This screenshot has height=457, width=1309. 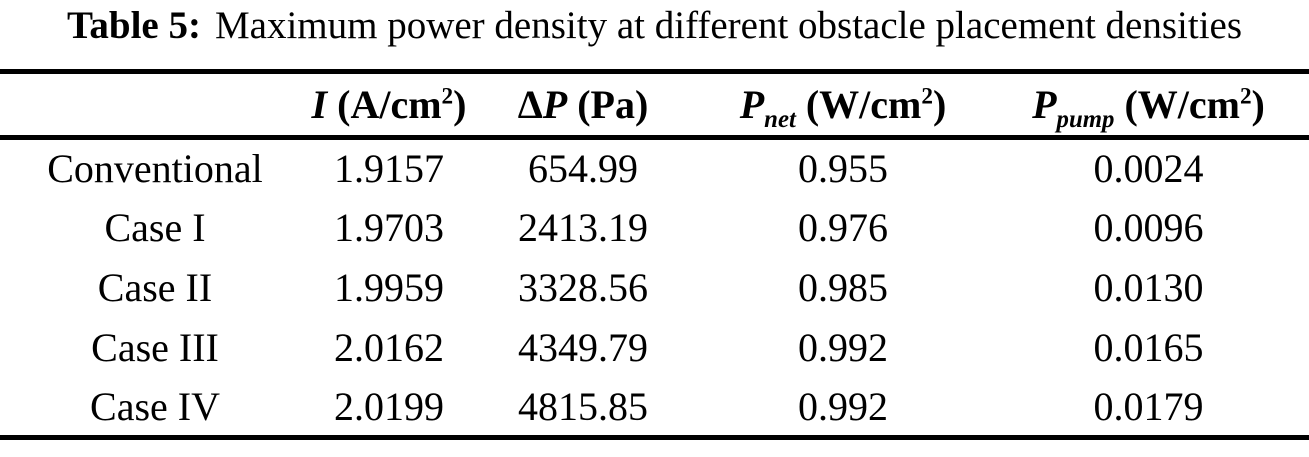 What do you see at coordinates (389, 287) in the screenshot?
I see `cell-current-density: 1.9959` at bounding box center [389, 287].